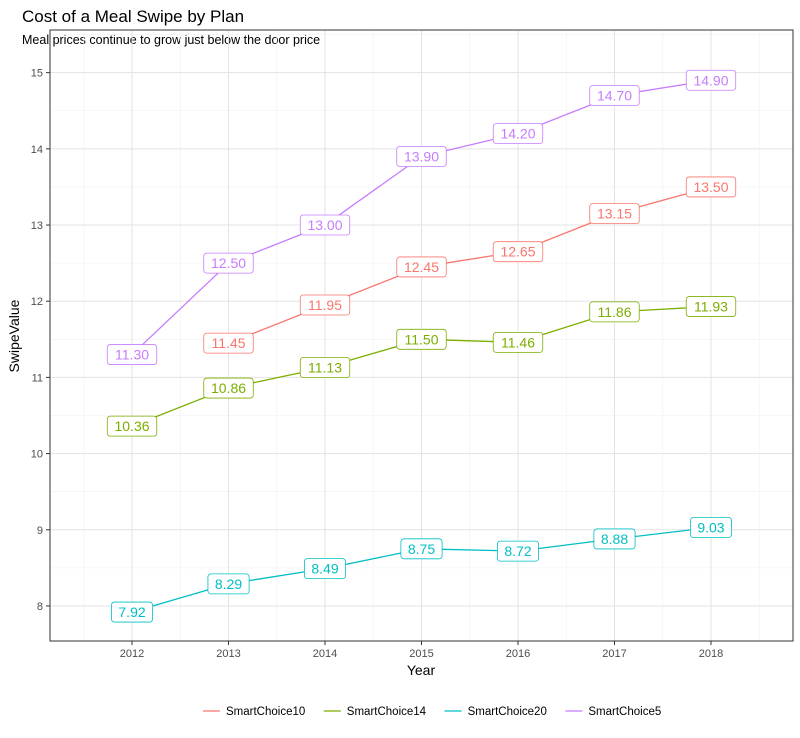 Image resolution: width=800 pixels, height=738 pixels. I want to click on data-label-text: 13.15, so click(614, 214).